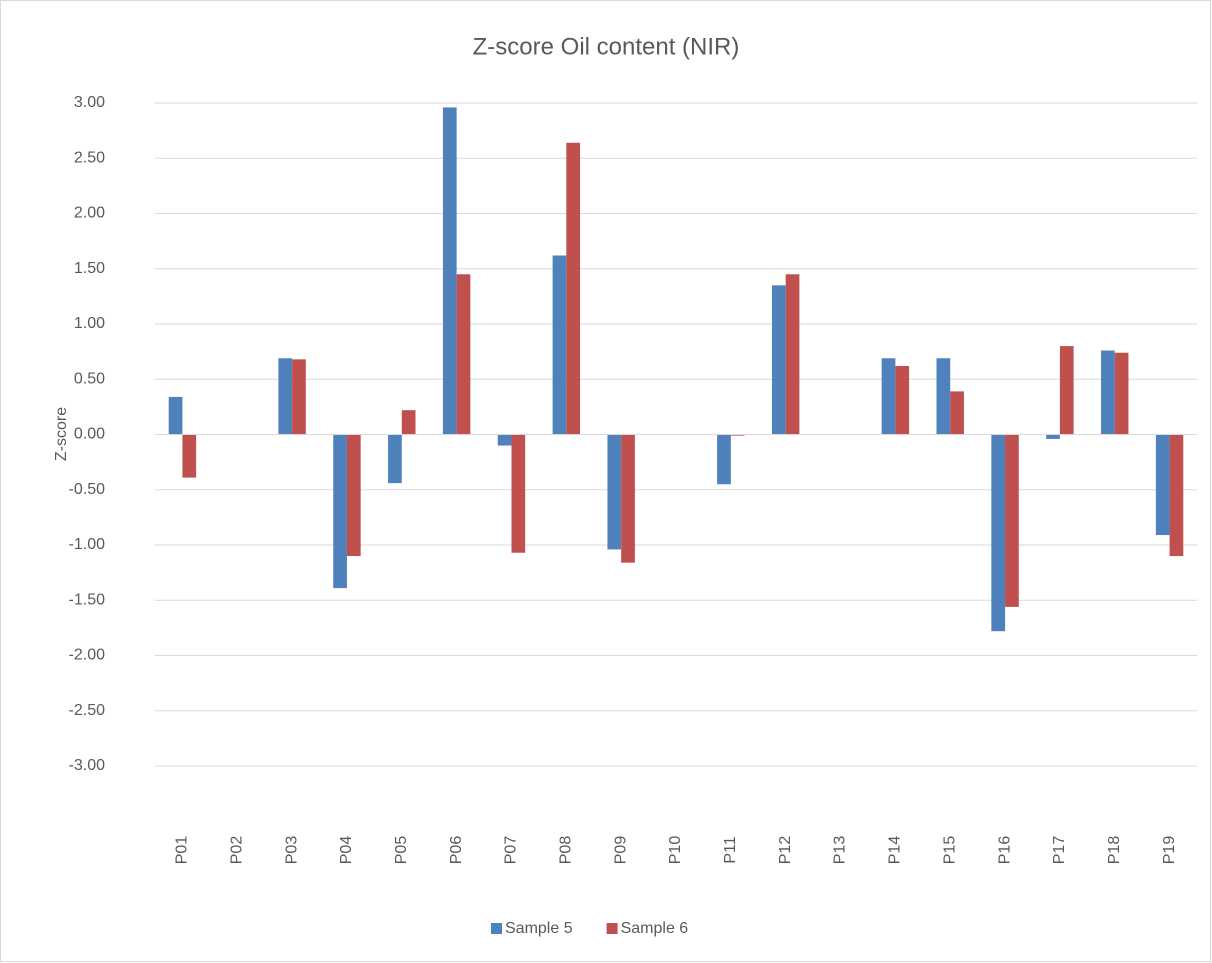  Describe the element at coordinates (87, 655) in the screenshot. I see `y-tick-label: -2.00` at that location.